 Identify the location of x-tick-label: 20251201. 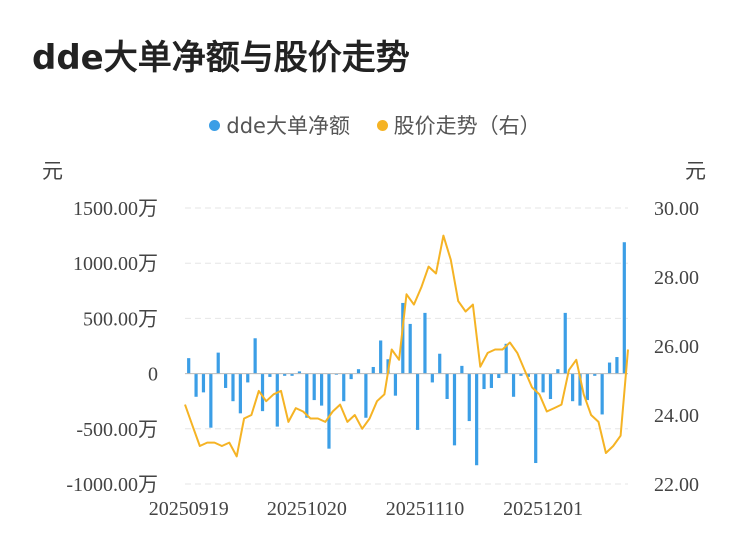
(543, 509).